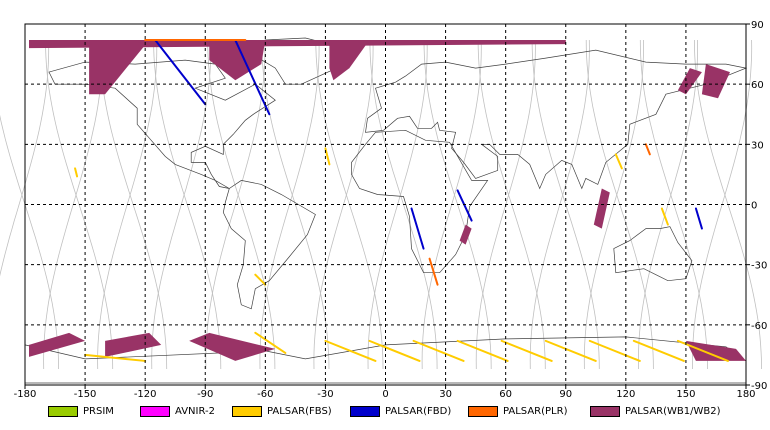  I want to click on x-tick-label: 120, so click(625, 394).